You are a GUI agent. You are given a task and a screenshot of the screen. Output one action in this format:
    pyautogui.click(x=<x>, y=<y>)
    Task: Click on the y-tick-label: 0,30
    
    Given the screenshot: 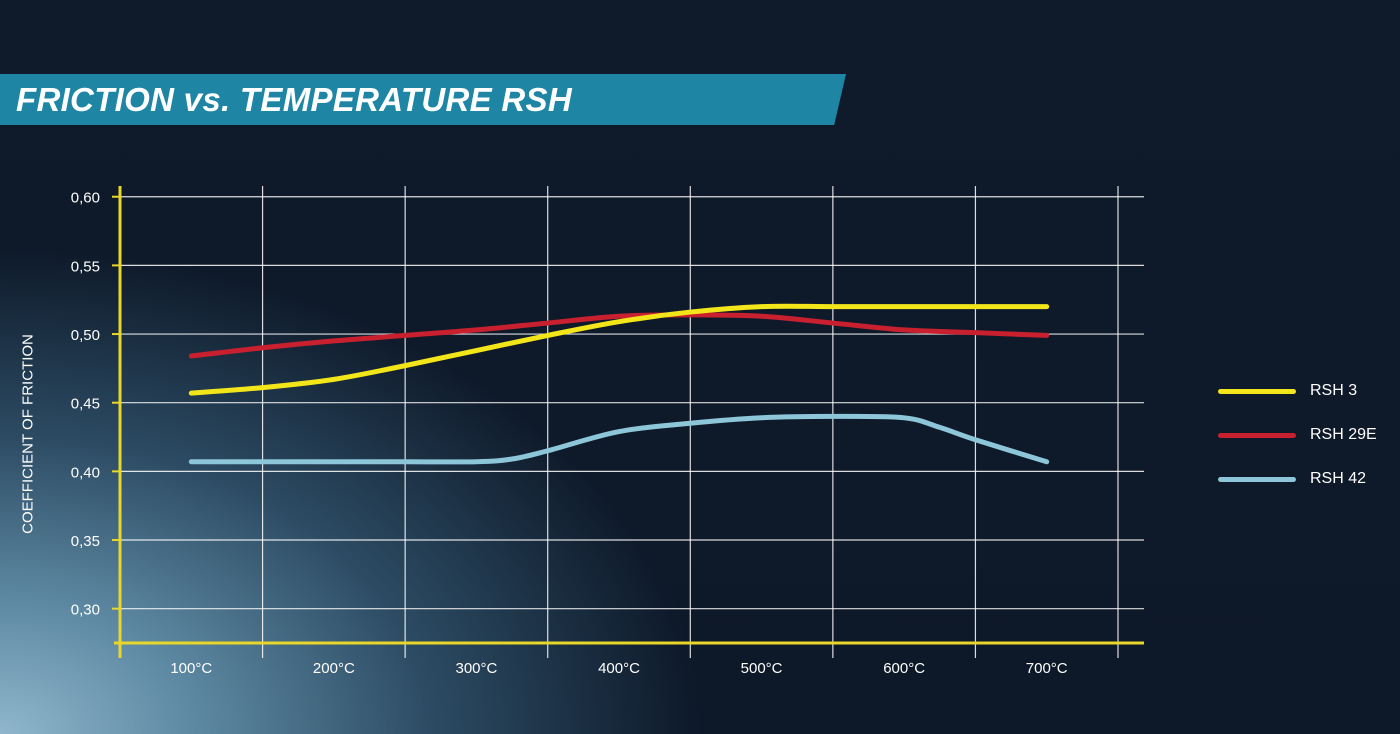 What is the action you would take?
    pyautogui.click(x=85, y=610)
    